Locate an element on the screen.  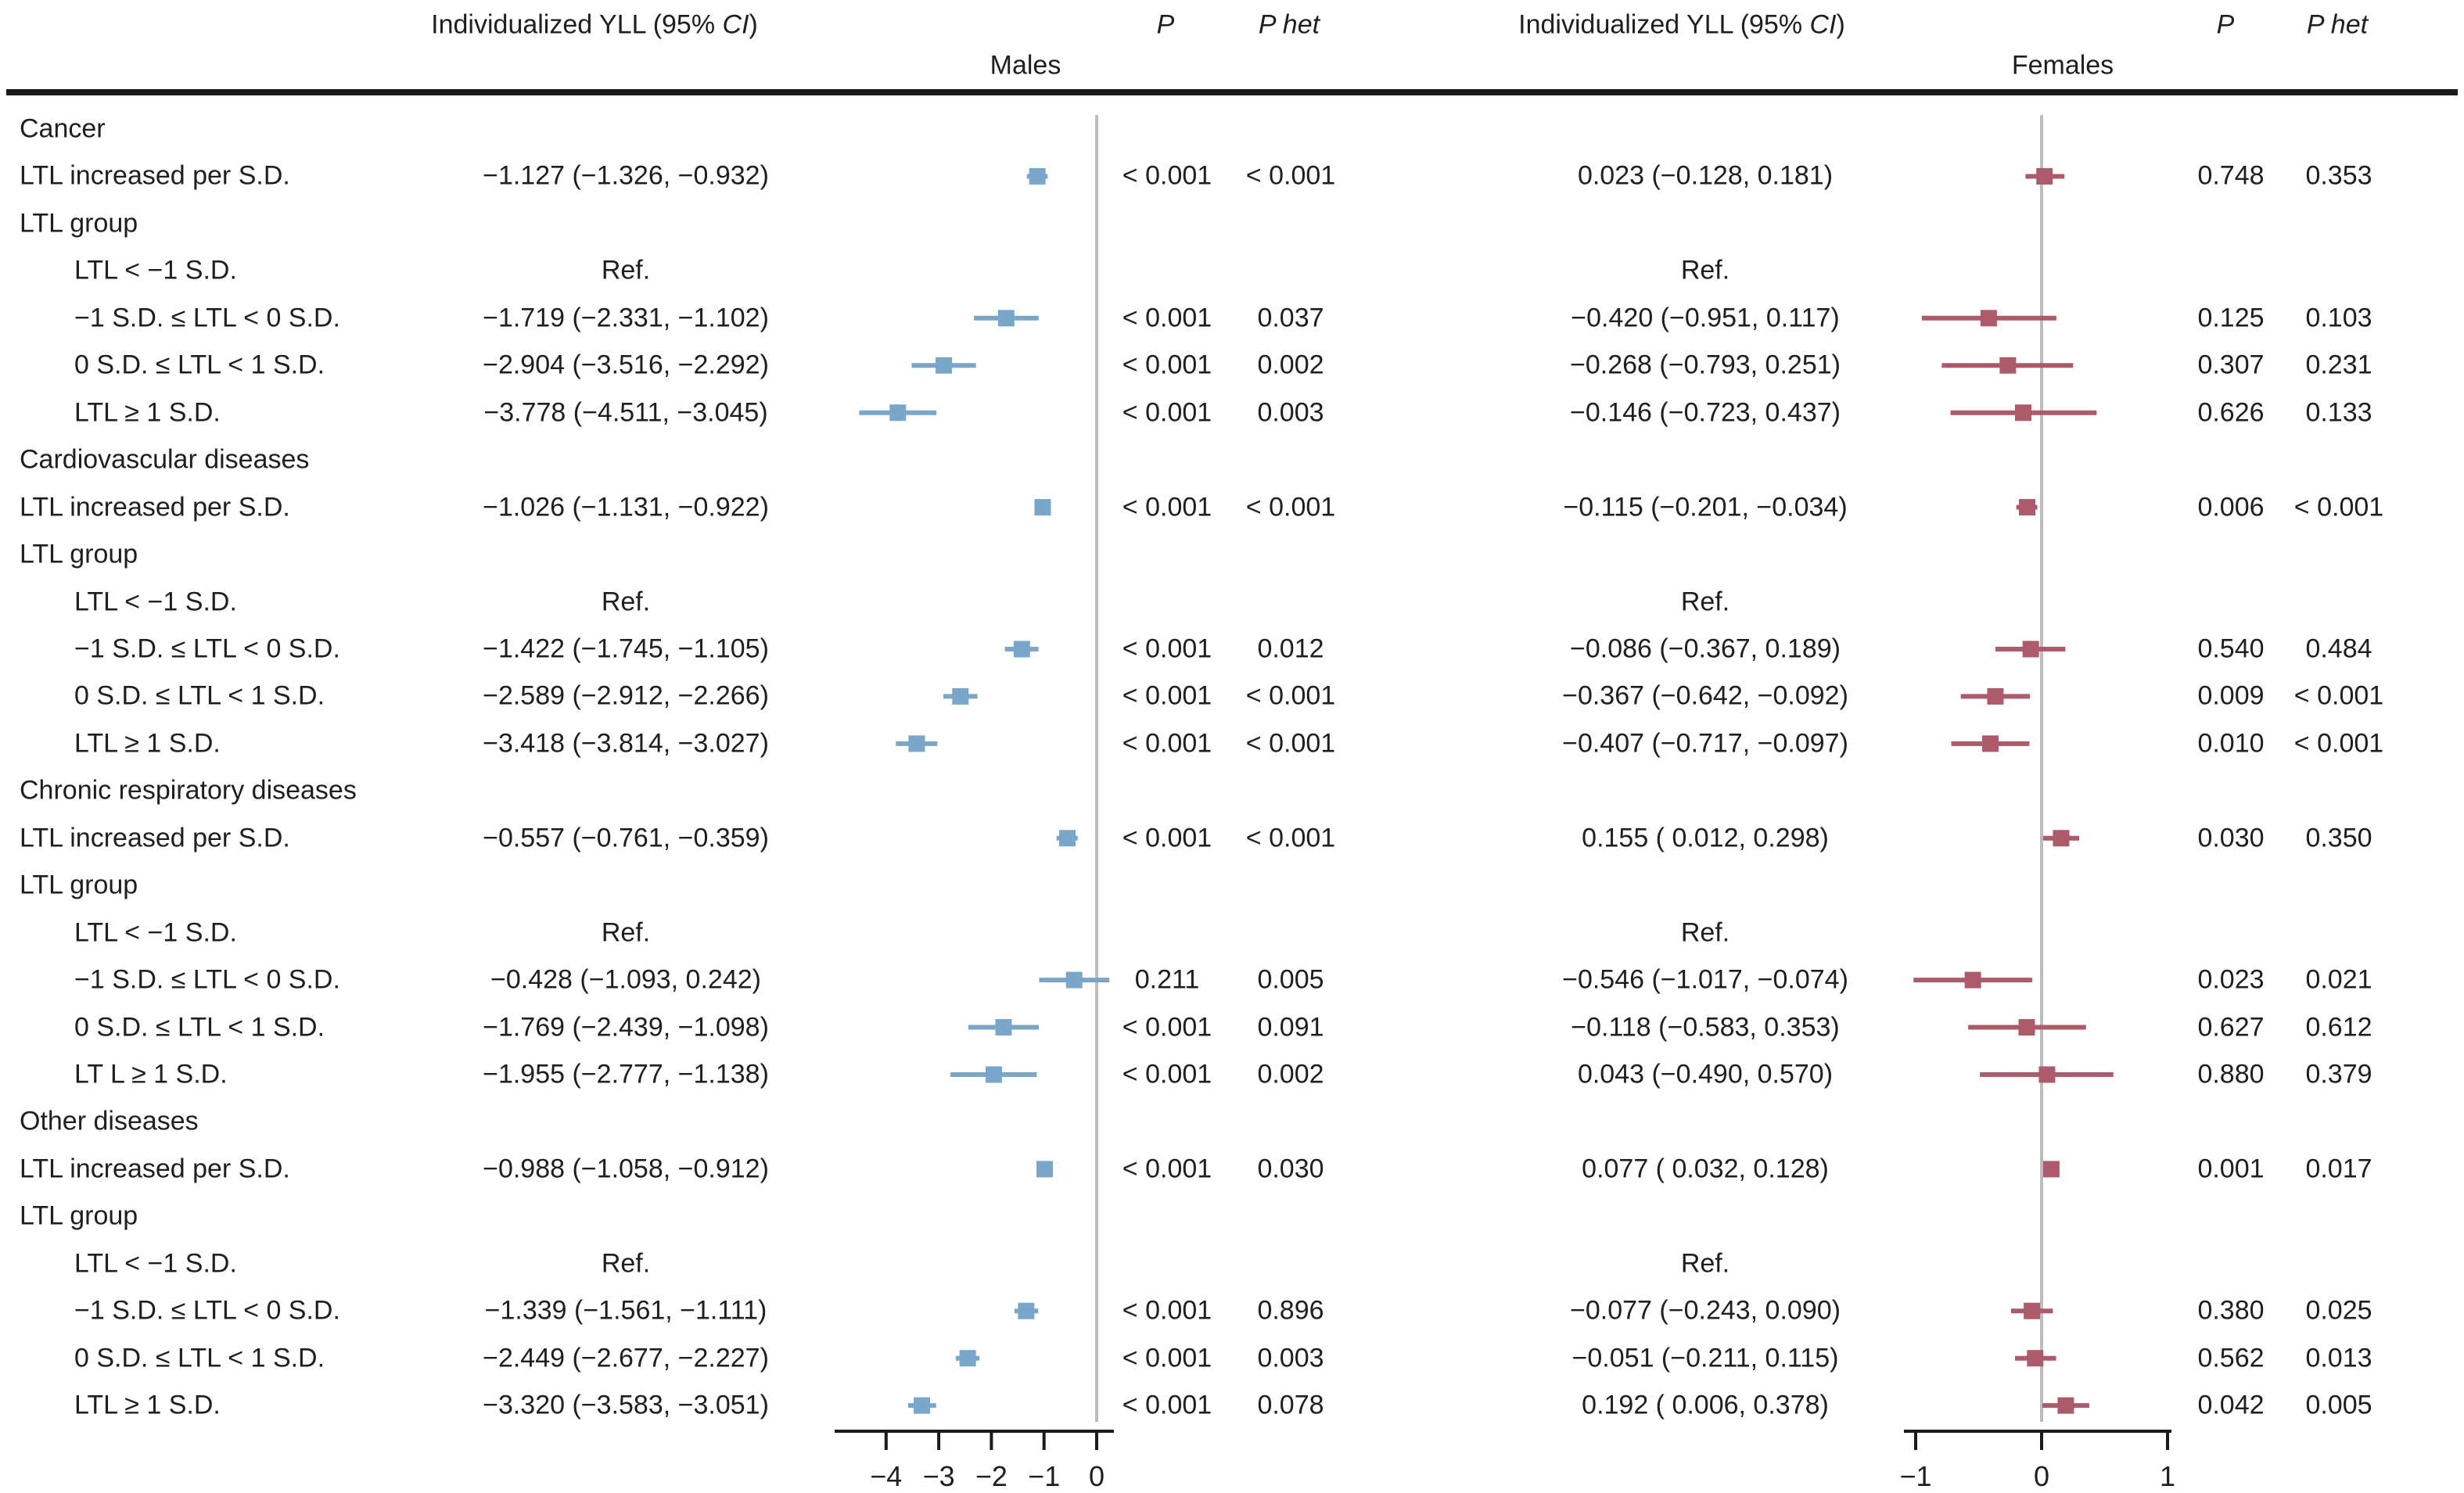
female-phet-value: 0.133 is located at coordinates (2338, 412).